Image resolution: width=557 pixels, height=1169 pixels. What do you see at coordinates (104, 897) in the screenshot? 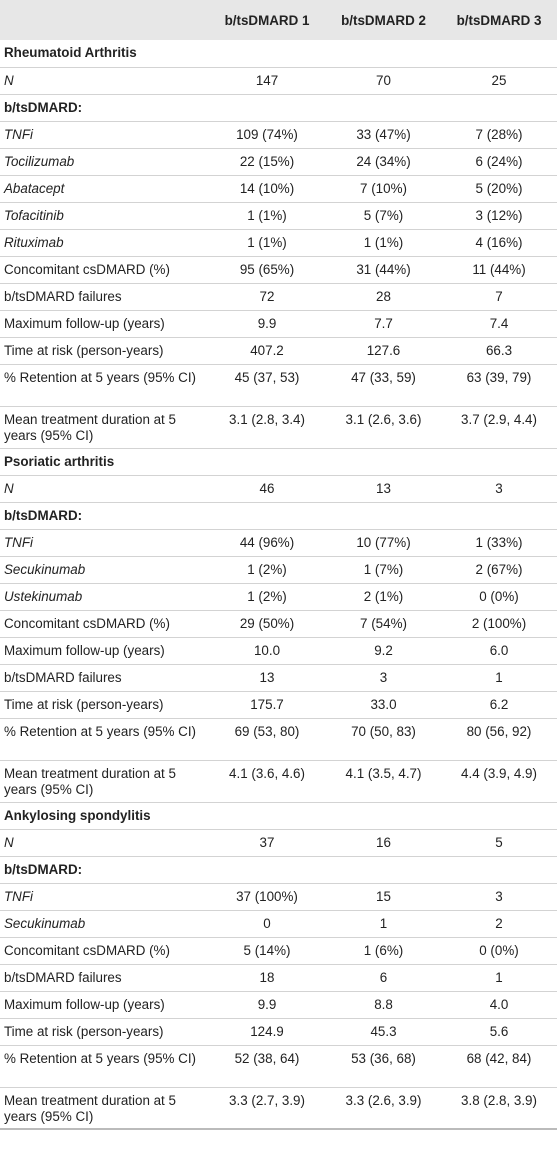
I see `row-label: TNFi` at bounding box center [104, 897].